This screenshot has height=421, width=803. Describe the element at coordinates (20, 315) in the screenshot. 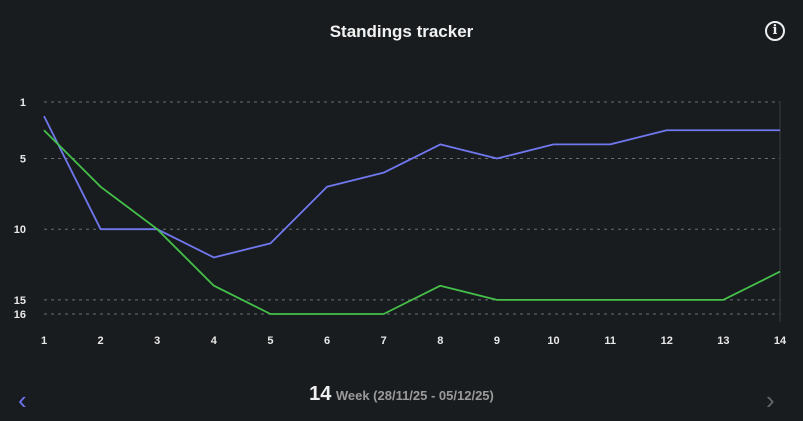

I see `y-tick-label: 16` at that location.